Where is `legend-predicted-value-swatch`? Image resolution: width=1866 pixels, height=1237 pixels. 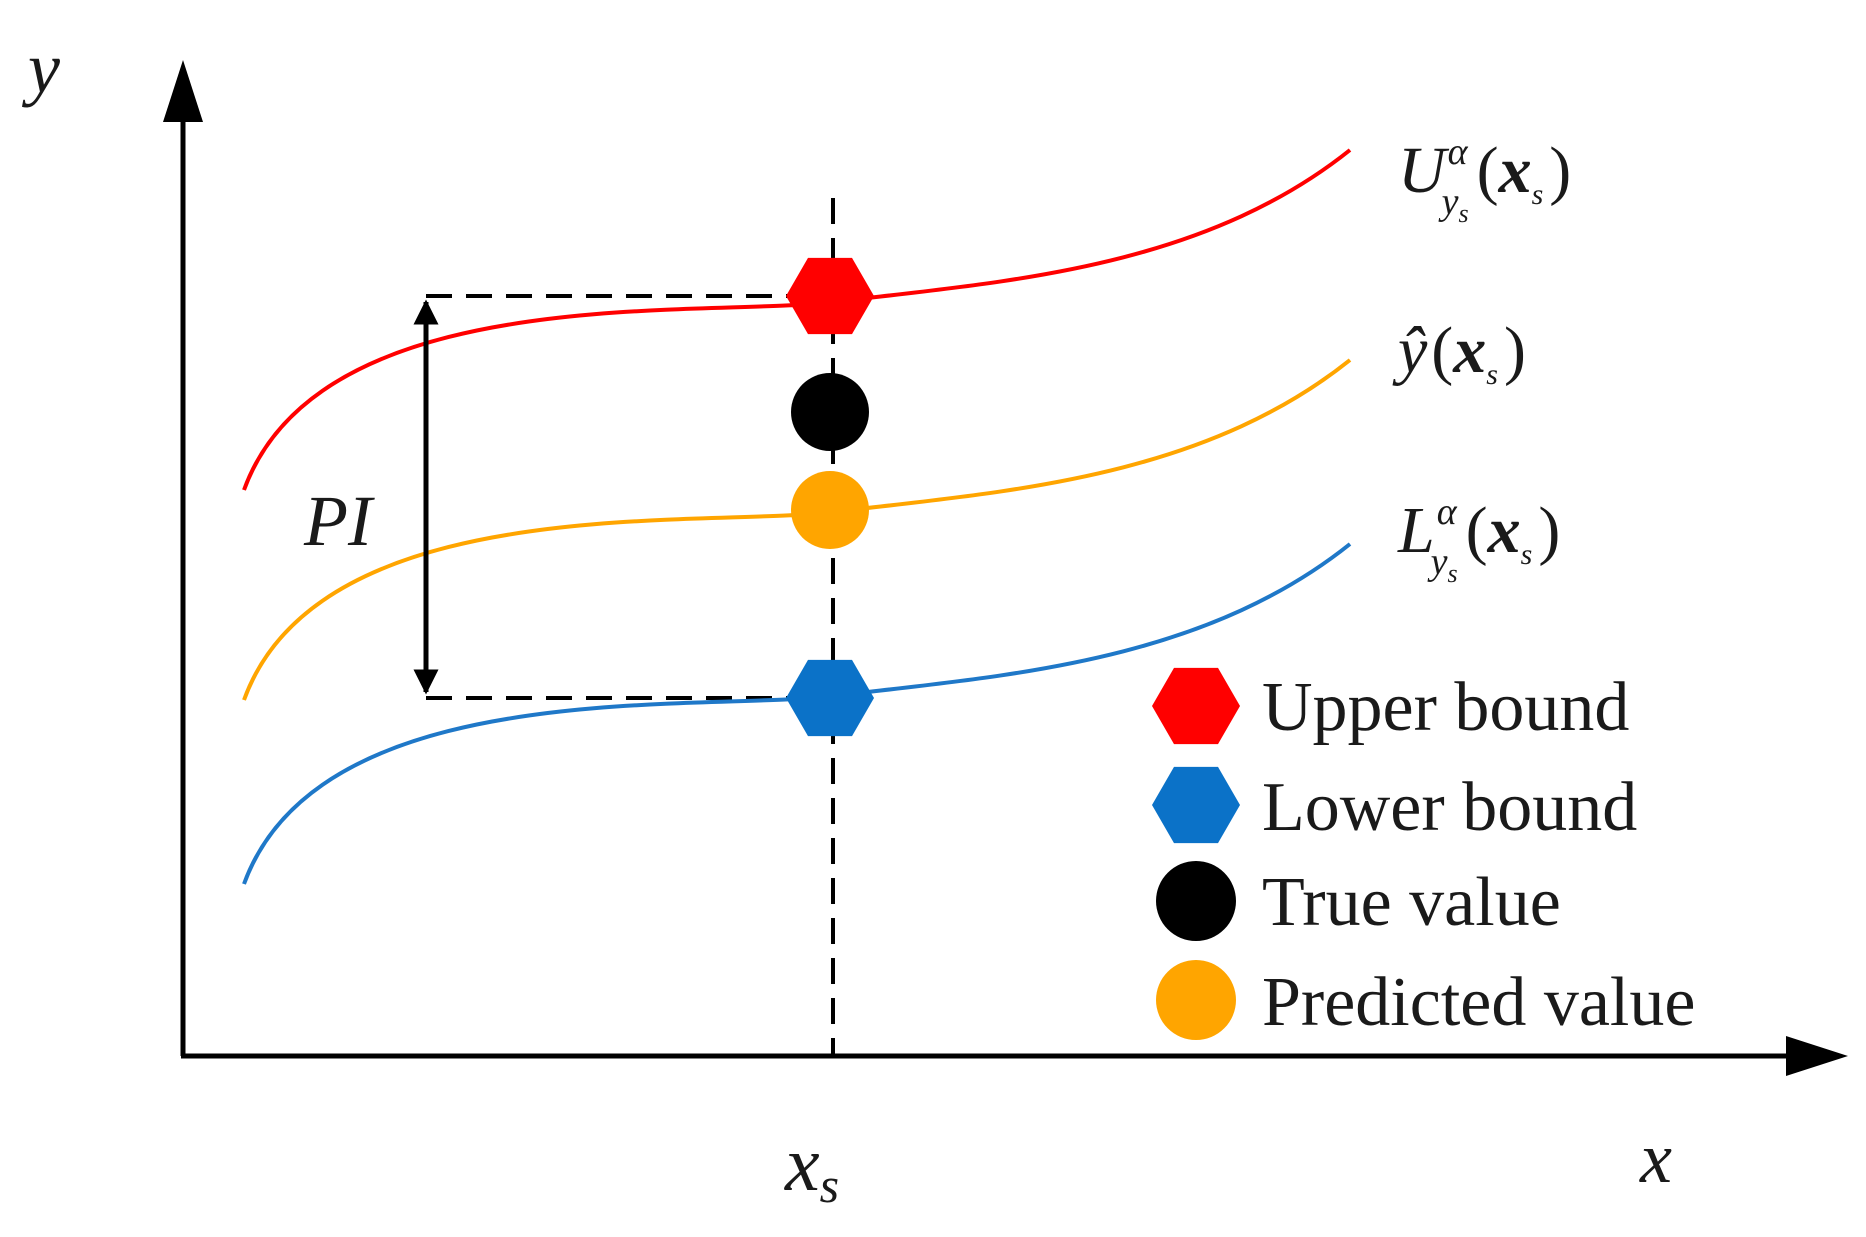 legend-predicted-value-swatch is located at coordinates (1196, 1000).